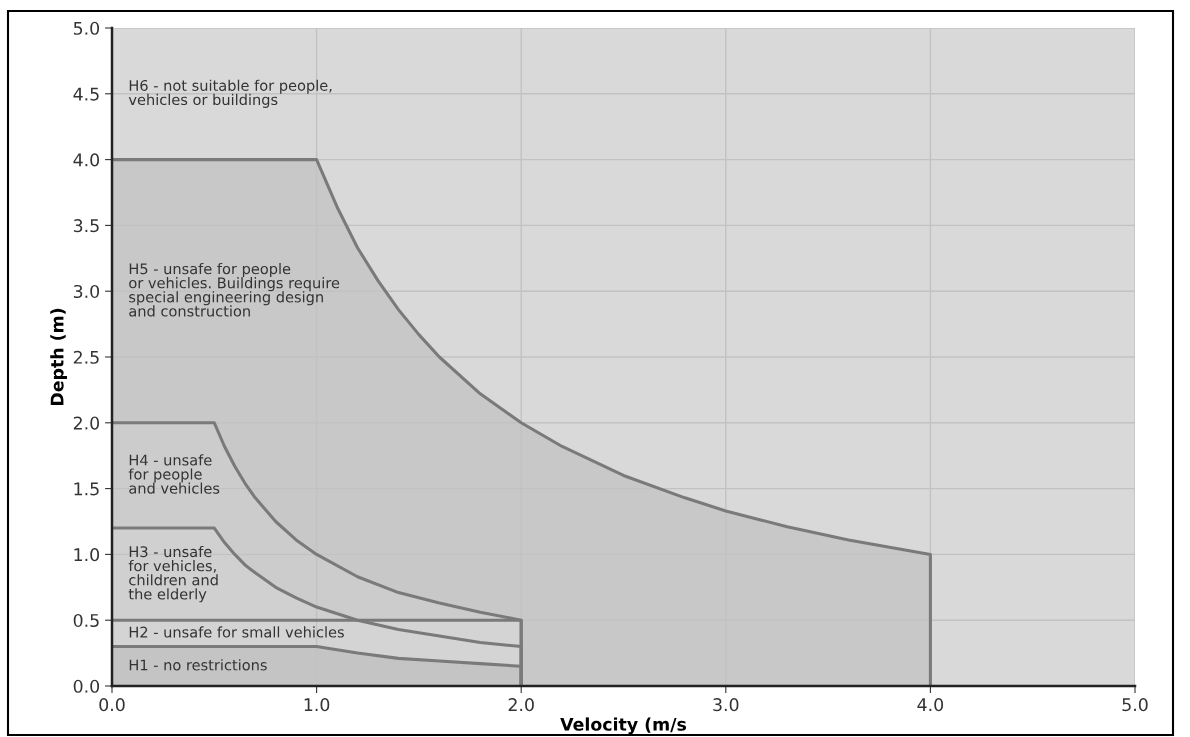 This screenshot has height=737, width=1190. What do you see at coordinates (930, 705) in the screenshot?
I see `x-tick-label: 4.0` at bounding box center [930, 705].